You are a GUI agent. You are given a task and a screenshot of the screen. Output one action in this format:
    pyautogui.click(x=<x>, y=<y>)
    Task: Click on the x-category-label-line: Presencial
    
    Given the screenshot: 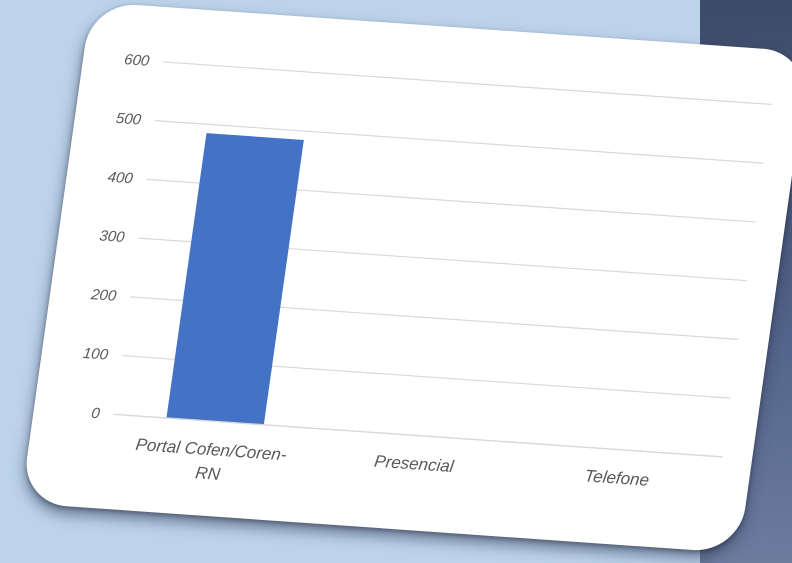 What is the action you would take?
    pyautogui.click(x=414, y=464)
    